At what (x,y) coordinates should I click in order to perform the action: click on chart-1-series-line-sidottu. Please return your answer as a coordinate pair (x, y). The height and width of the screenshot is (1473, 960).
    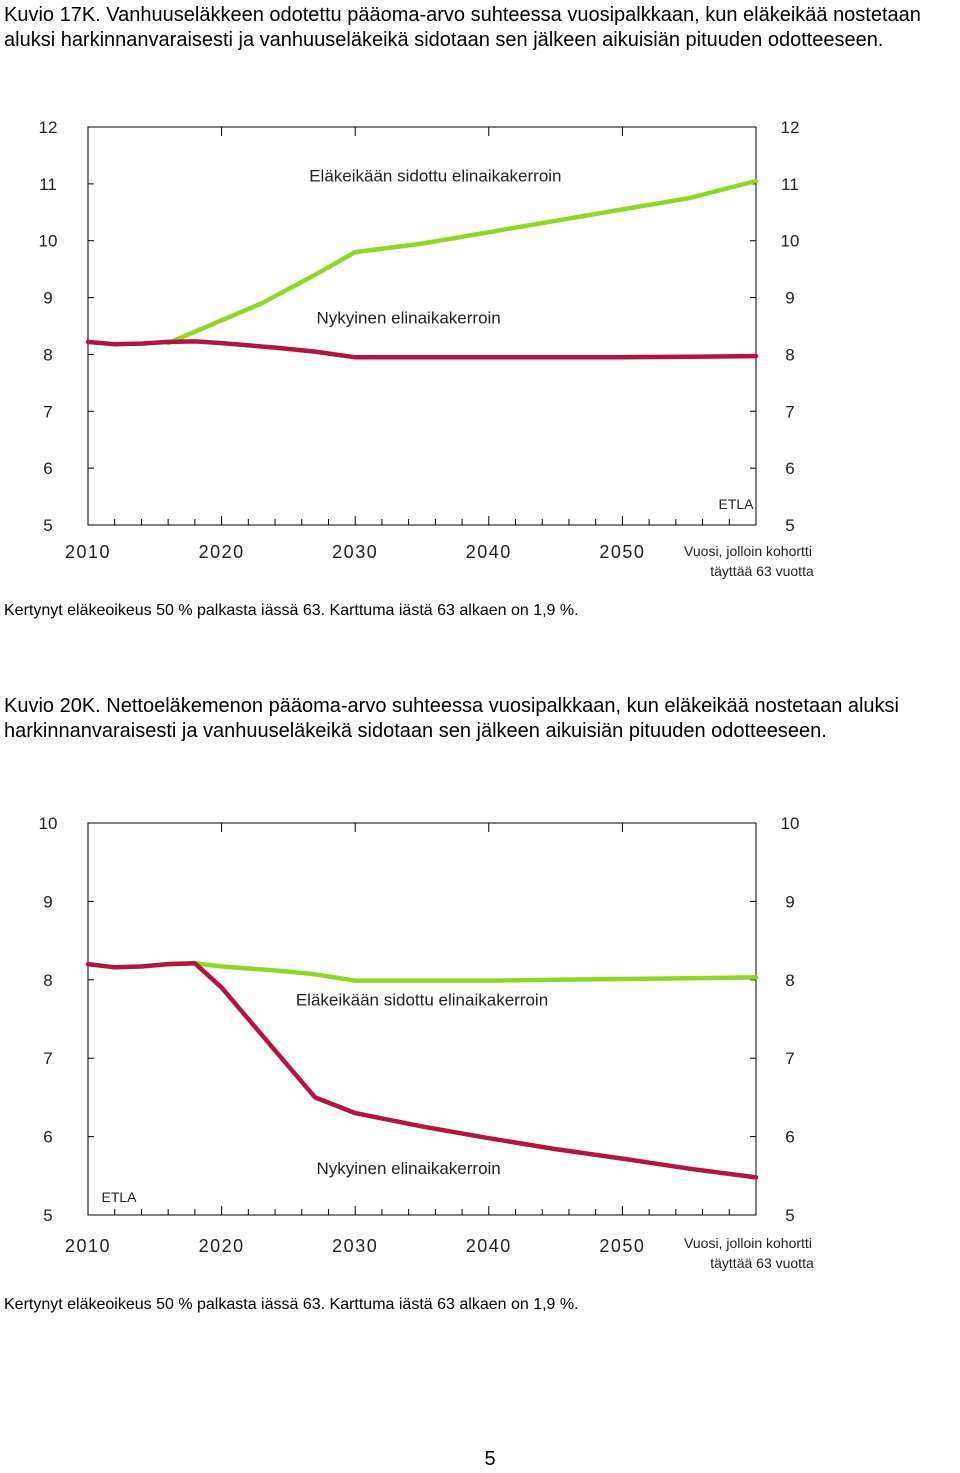
    Looking at the image, I should click on (462, 262).